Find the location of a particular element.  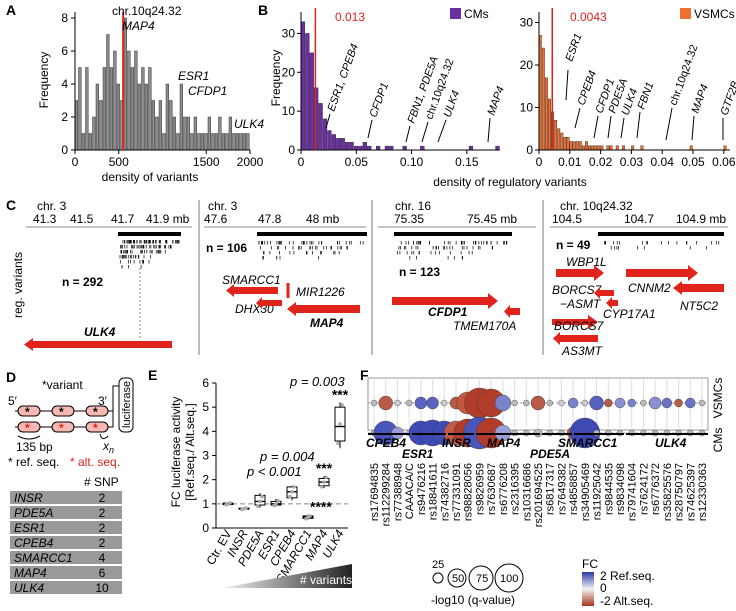

track-1-tick-3: 41.9 mb is located at coordinates (168, 219).